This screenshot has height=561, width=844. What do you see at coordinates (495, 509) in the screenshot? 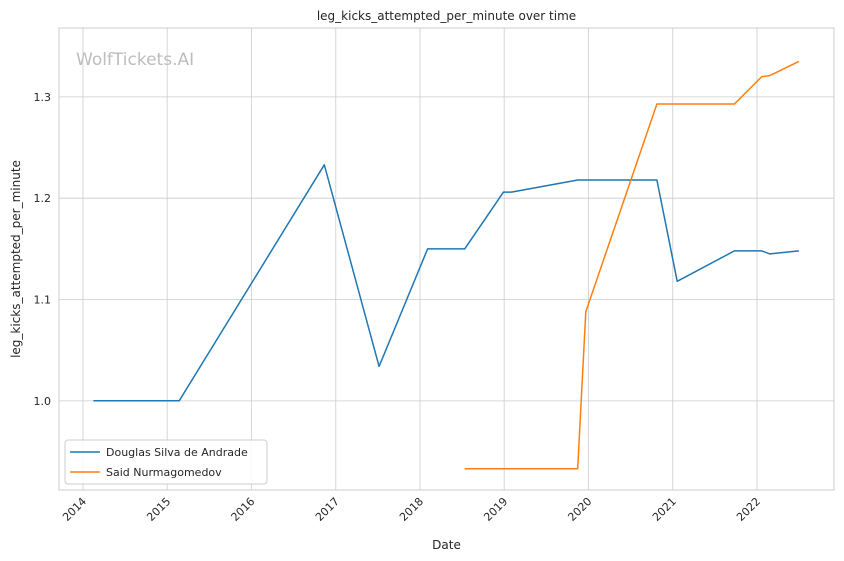
I see `x-tick-label: 2019` at bounding box center [495, 509].